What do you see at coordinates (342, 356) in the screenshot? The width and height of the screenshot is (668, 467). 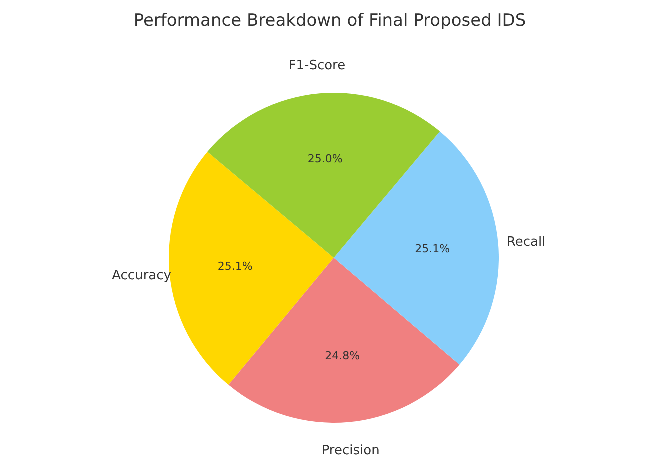 I see `data-label: 24.8%` at bounding box center [342, 356].